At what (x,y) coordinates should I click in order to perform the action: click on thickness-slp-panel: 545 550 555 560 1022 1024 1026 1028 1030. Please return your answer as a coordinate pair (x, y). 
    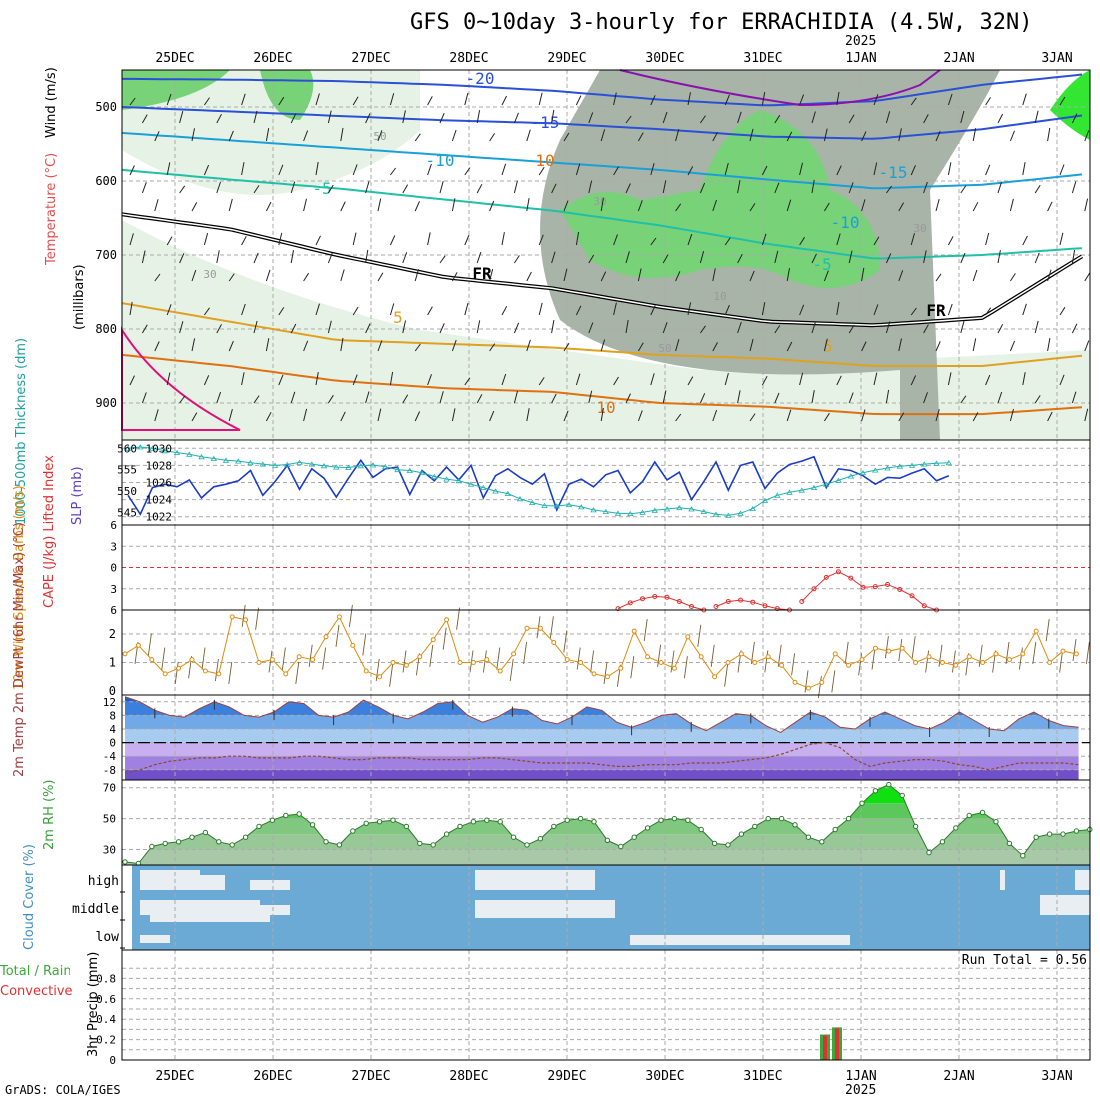
    Looking at the image, I should click on (604, 482).